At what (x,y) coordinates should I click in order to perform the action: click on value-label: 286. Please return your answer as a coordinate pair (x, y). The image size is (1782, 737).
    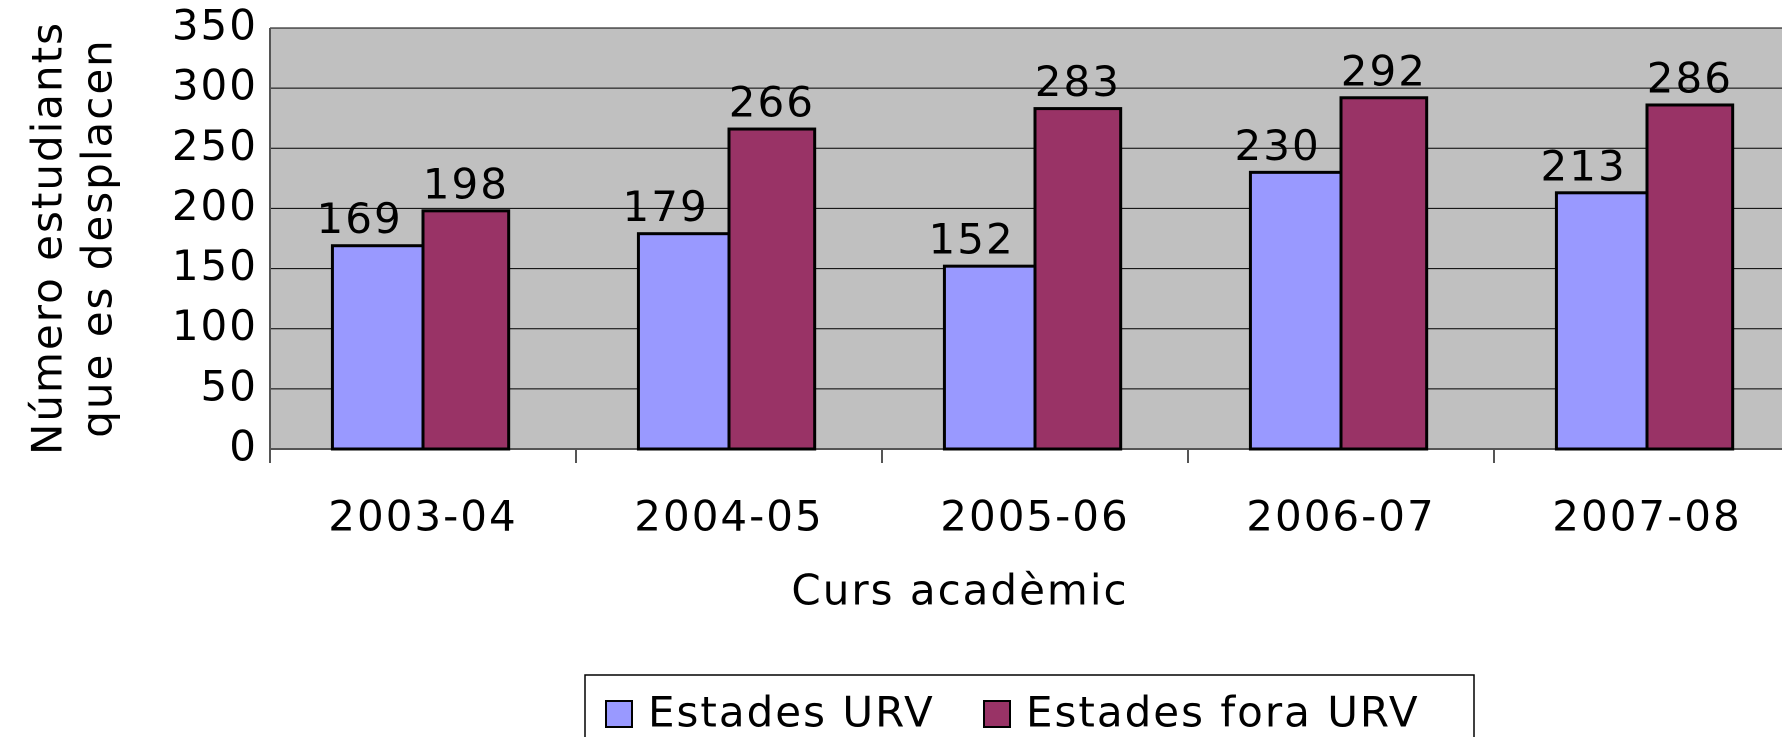
    Looking at the image, I should click on (1690, 77).